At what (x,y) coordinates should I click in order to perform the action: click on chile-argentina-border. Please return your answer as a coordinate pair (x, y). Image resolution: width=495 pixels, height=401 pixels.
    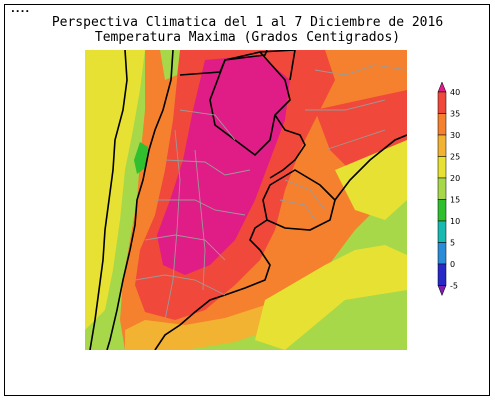
    Looking at the image, I should click on (140, 200).